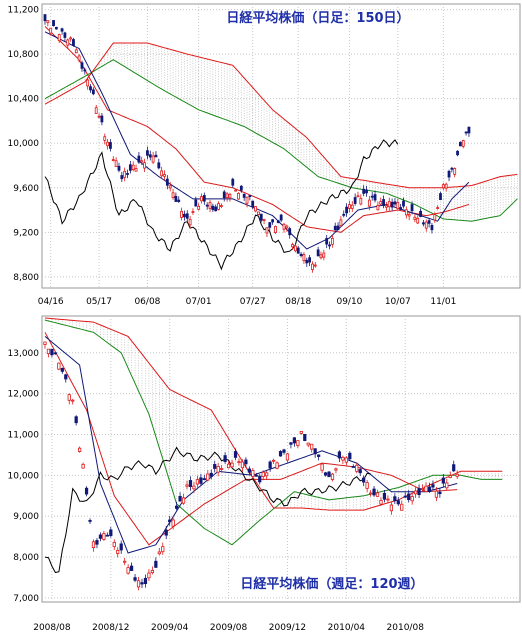 The height and width of the screenshot is (638, 522). What do you see at coordinates (199, 302) in the screenshot?
I see `daily-x-tick-label: 07/01` at bounding box center [199, 302].